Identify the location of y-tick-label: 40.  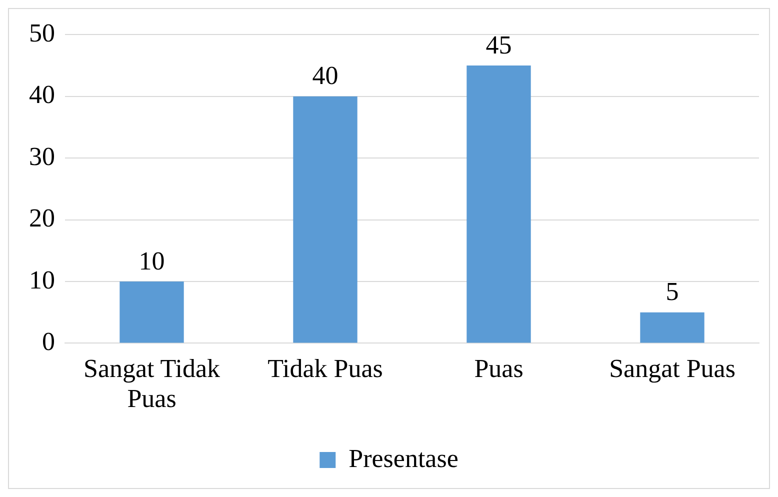
(42, 95).